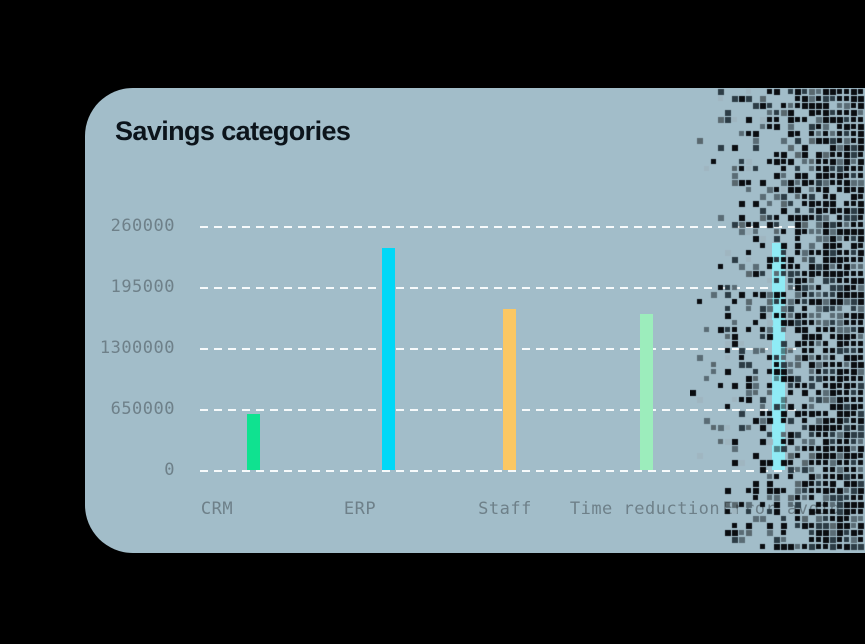  Describe the element at coordinates (388, 359) in the screenshot. I see `bar-erp` at that location.